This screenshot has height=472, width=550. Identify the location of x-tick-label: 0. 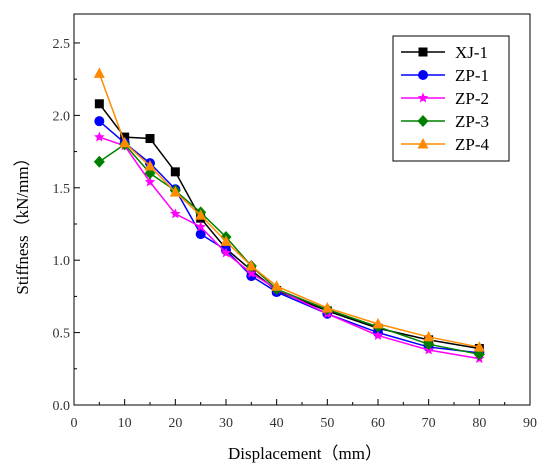
(74, 423).